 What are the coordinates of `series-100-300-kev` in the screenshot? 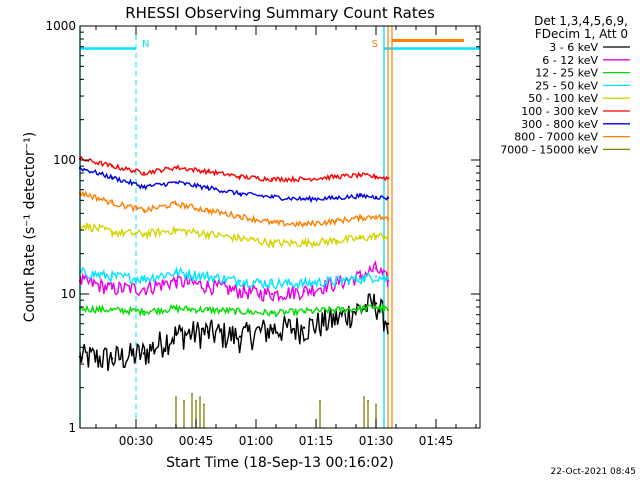 It's located at (234, 169).